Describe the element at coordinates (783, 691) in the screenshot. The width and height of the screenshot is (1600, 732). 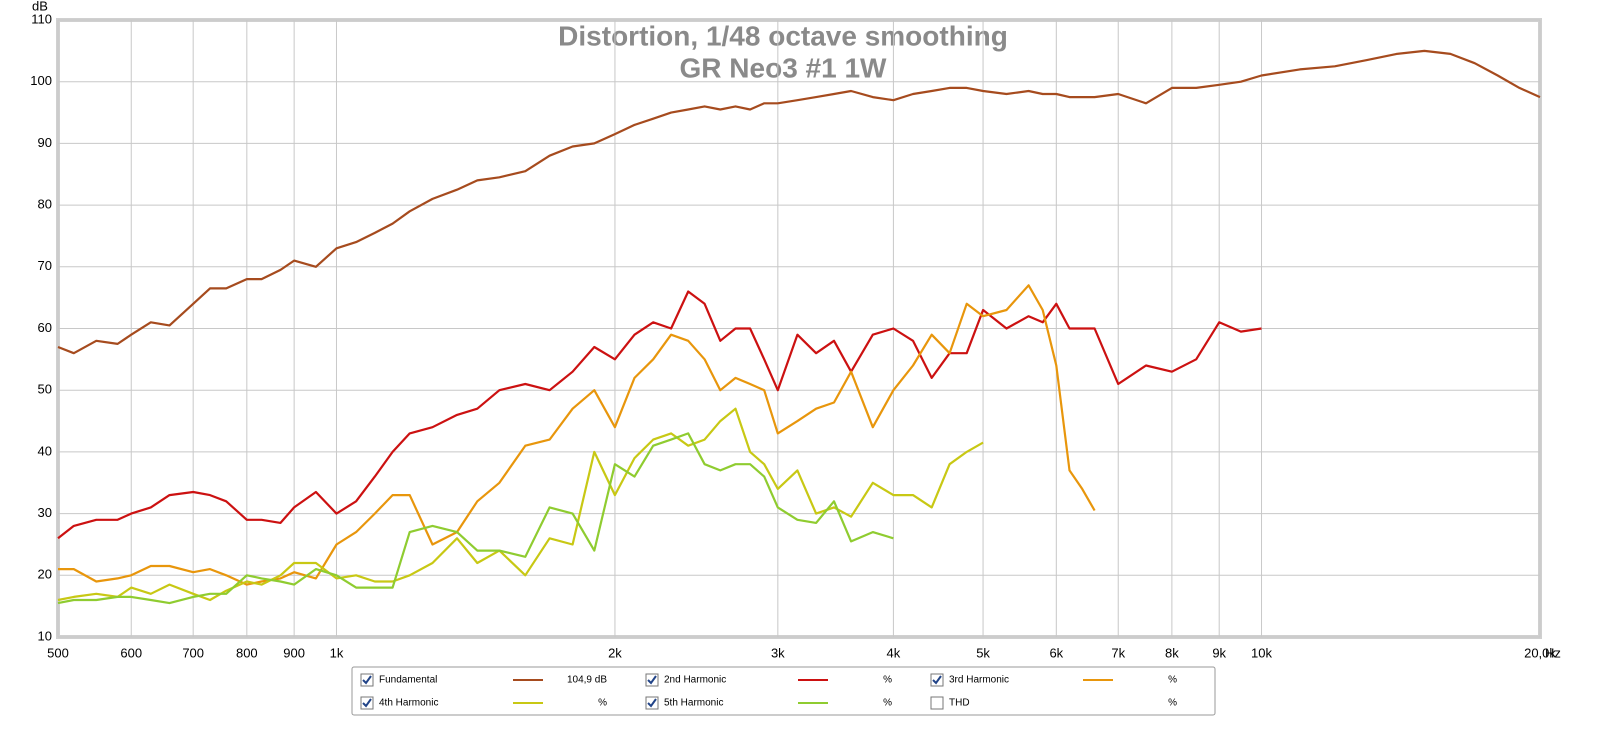
I see `legend` at that location.